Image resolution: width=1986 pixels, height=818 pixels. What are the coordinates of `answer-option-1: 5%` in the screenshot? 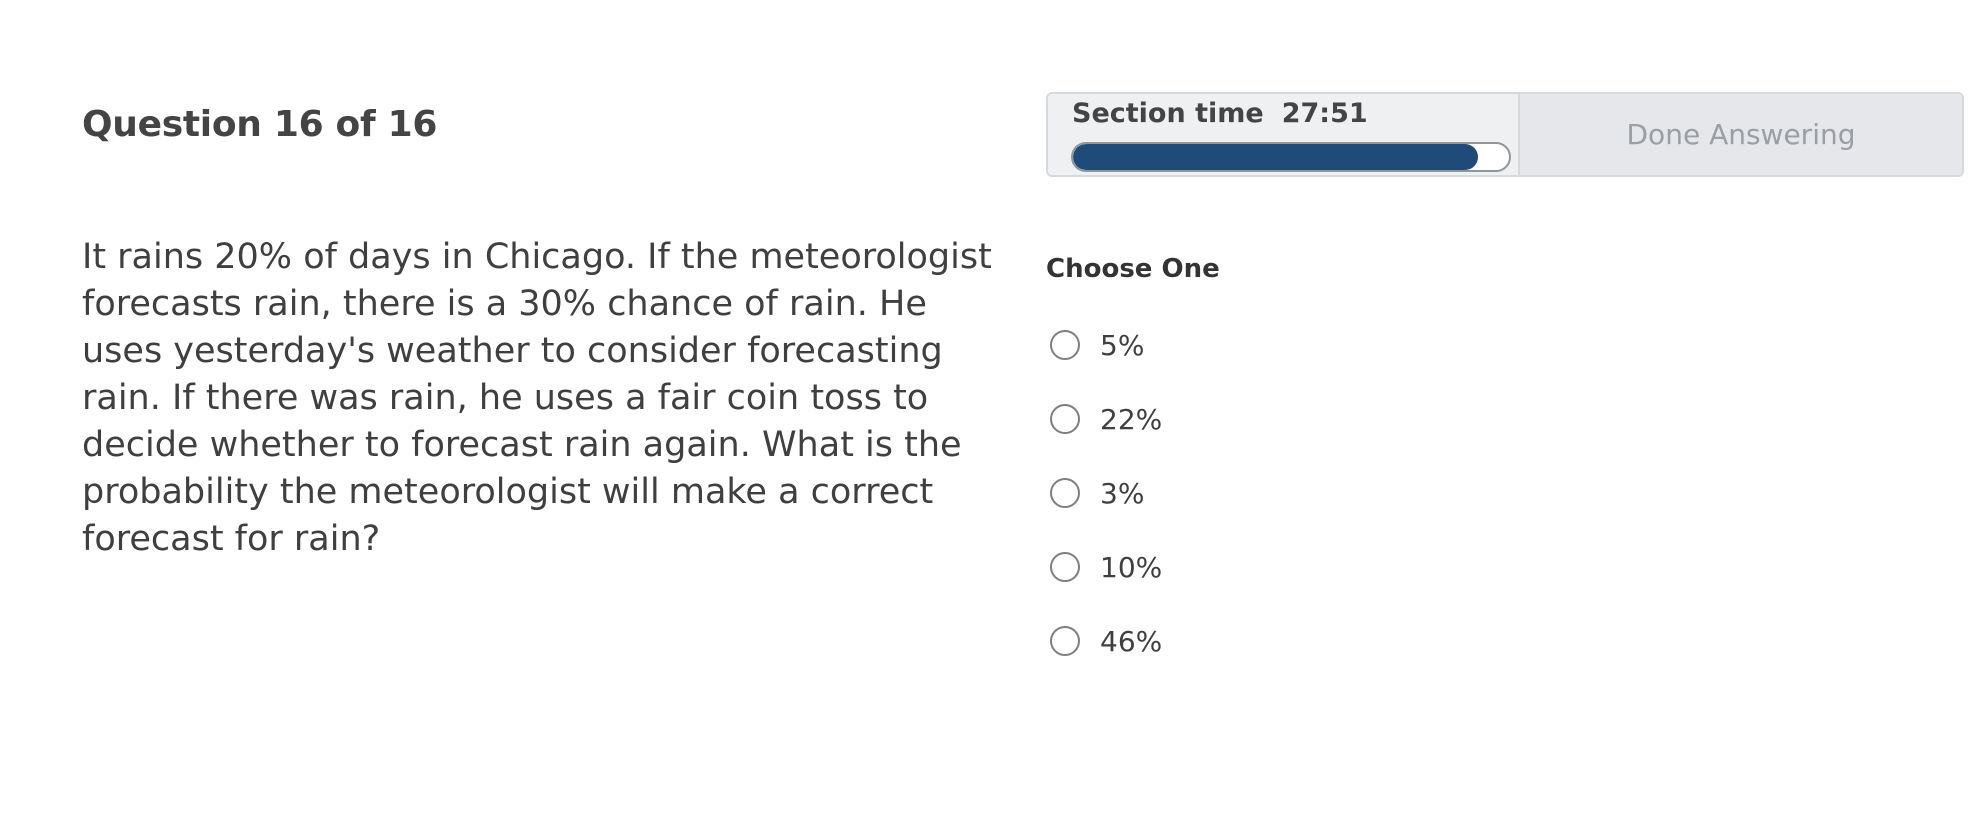 It's located at (1106, 345).